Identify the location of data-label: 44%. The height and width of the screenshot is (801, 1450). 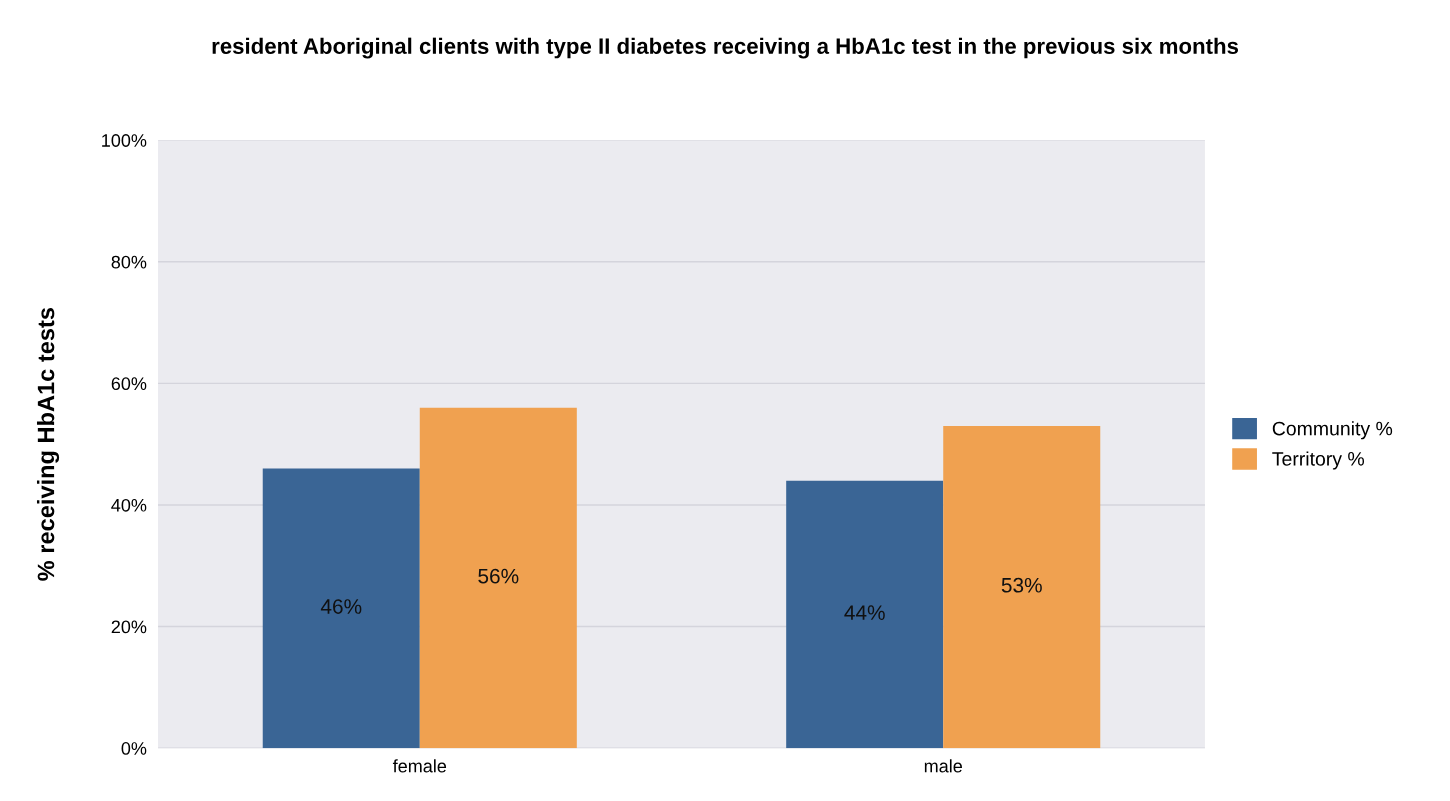
(864, 612).